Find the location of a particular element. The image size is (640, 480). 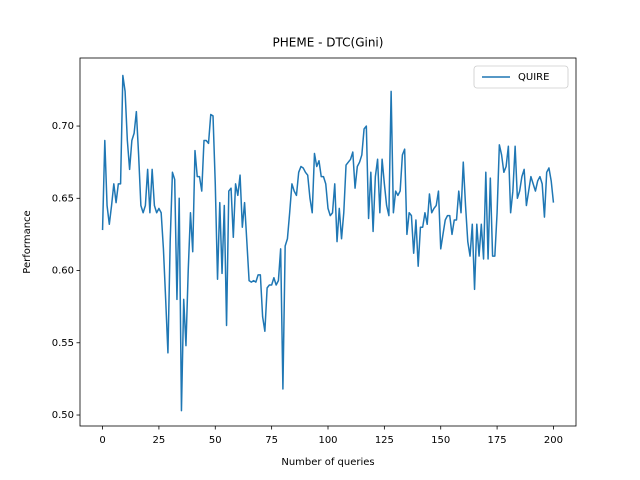

x-tick-label: 175 is located at coordinates (497, 440).